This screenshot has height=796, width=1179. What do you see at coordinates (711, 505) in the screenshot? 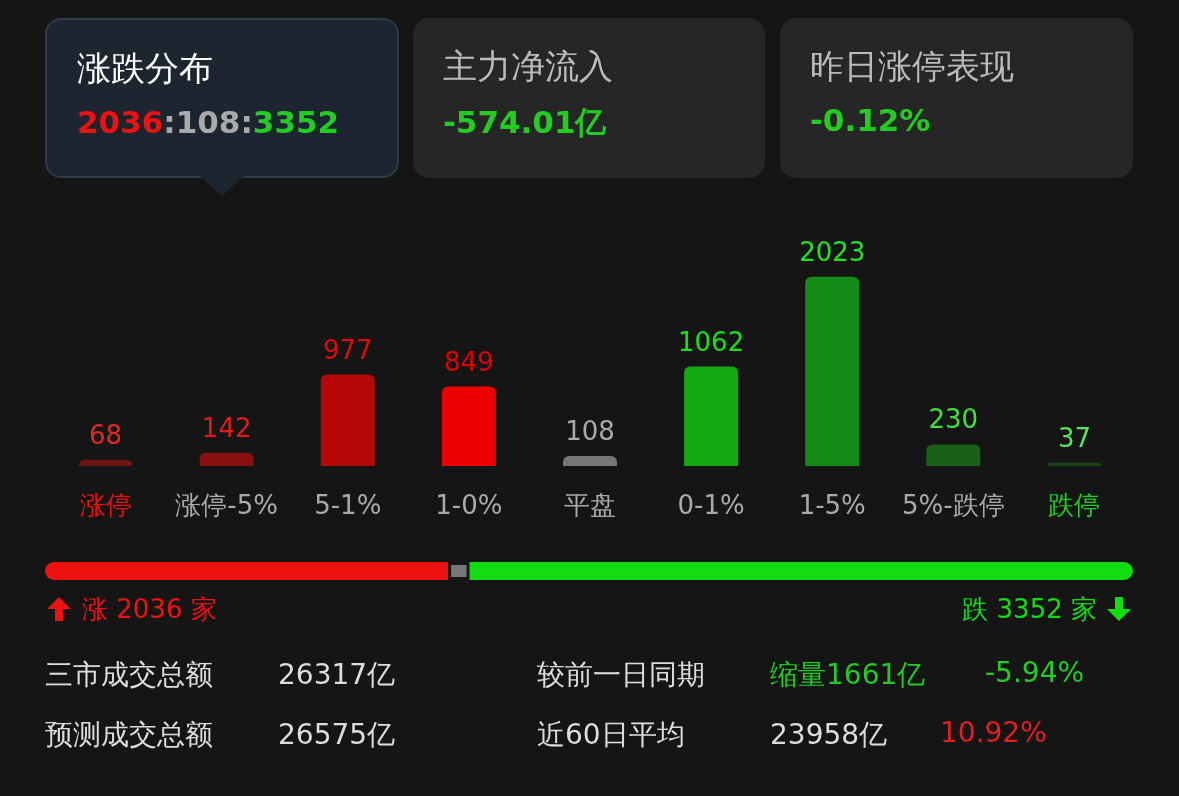
I see `x-tick-label: 0-1%` at bounding box center [711, 505].